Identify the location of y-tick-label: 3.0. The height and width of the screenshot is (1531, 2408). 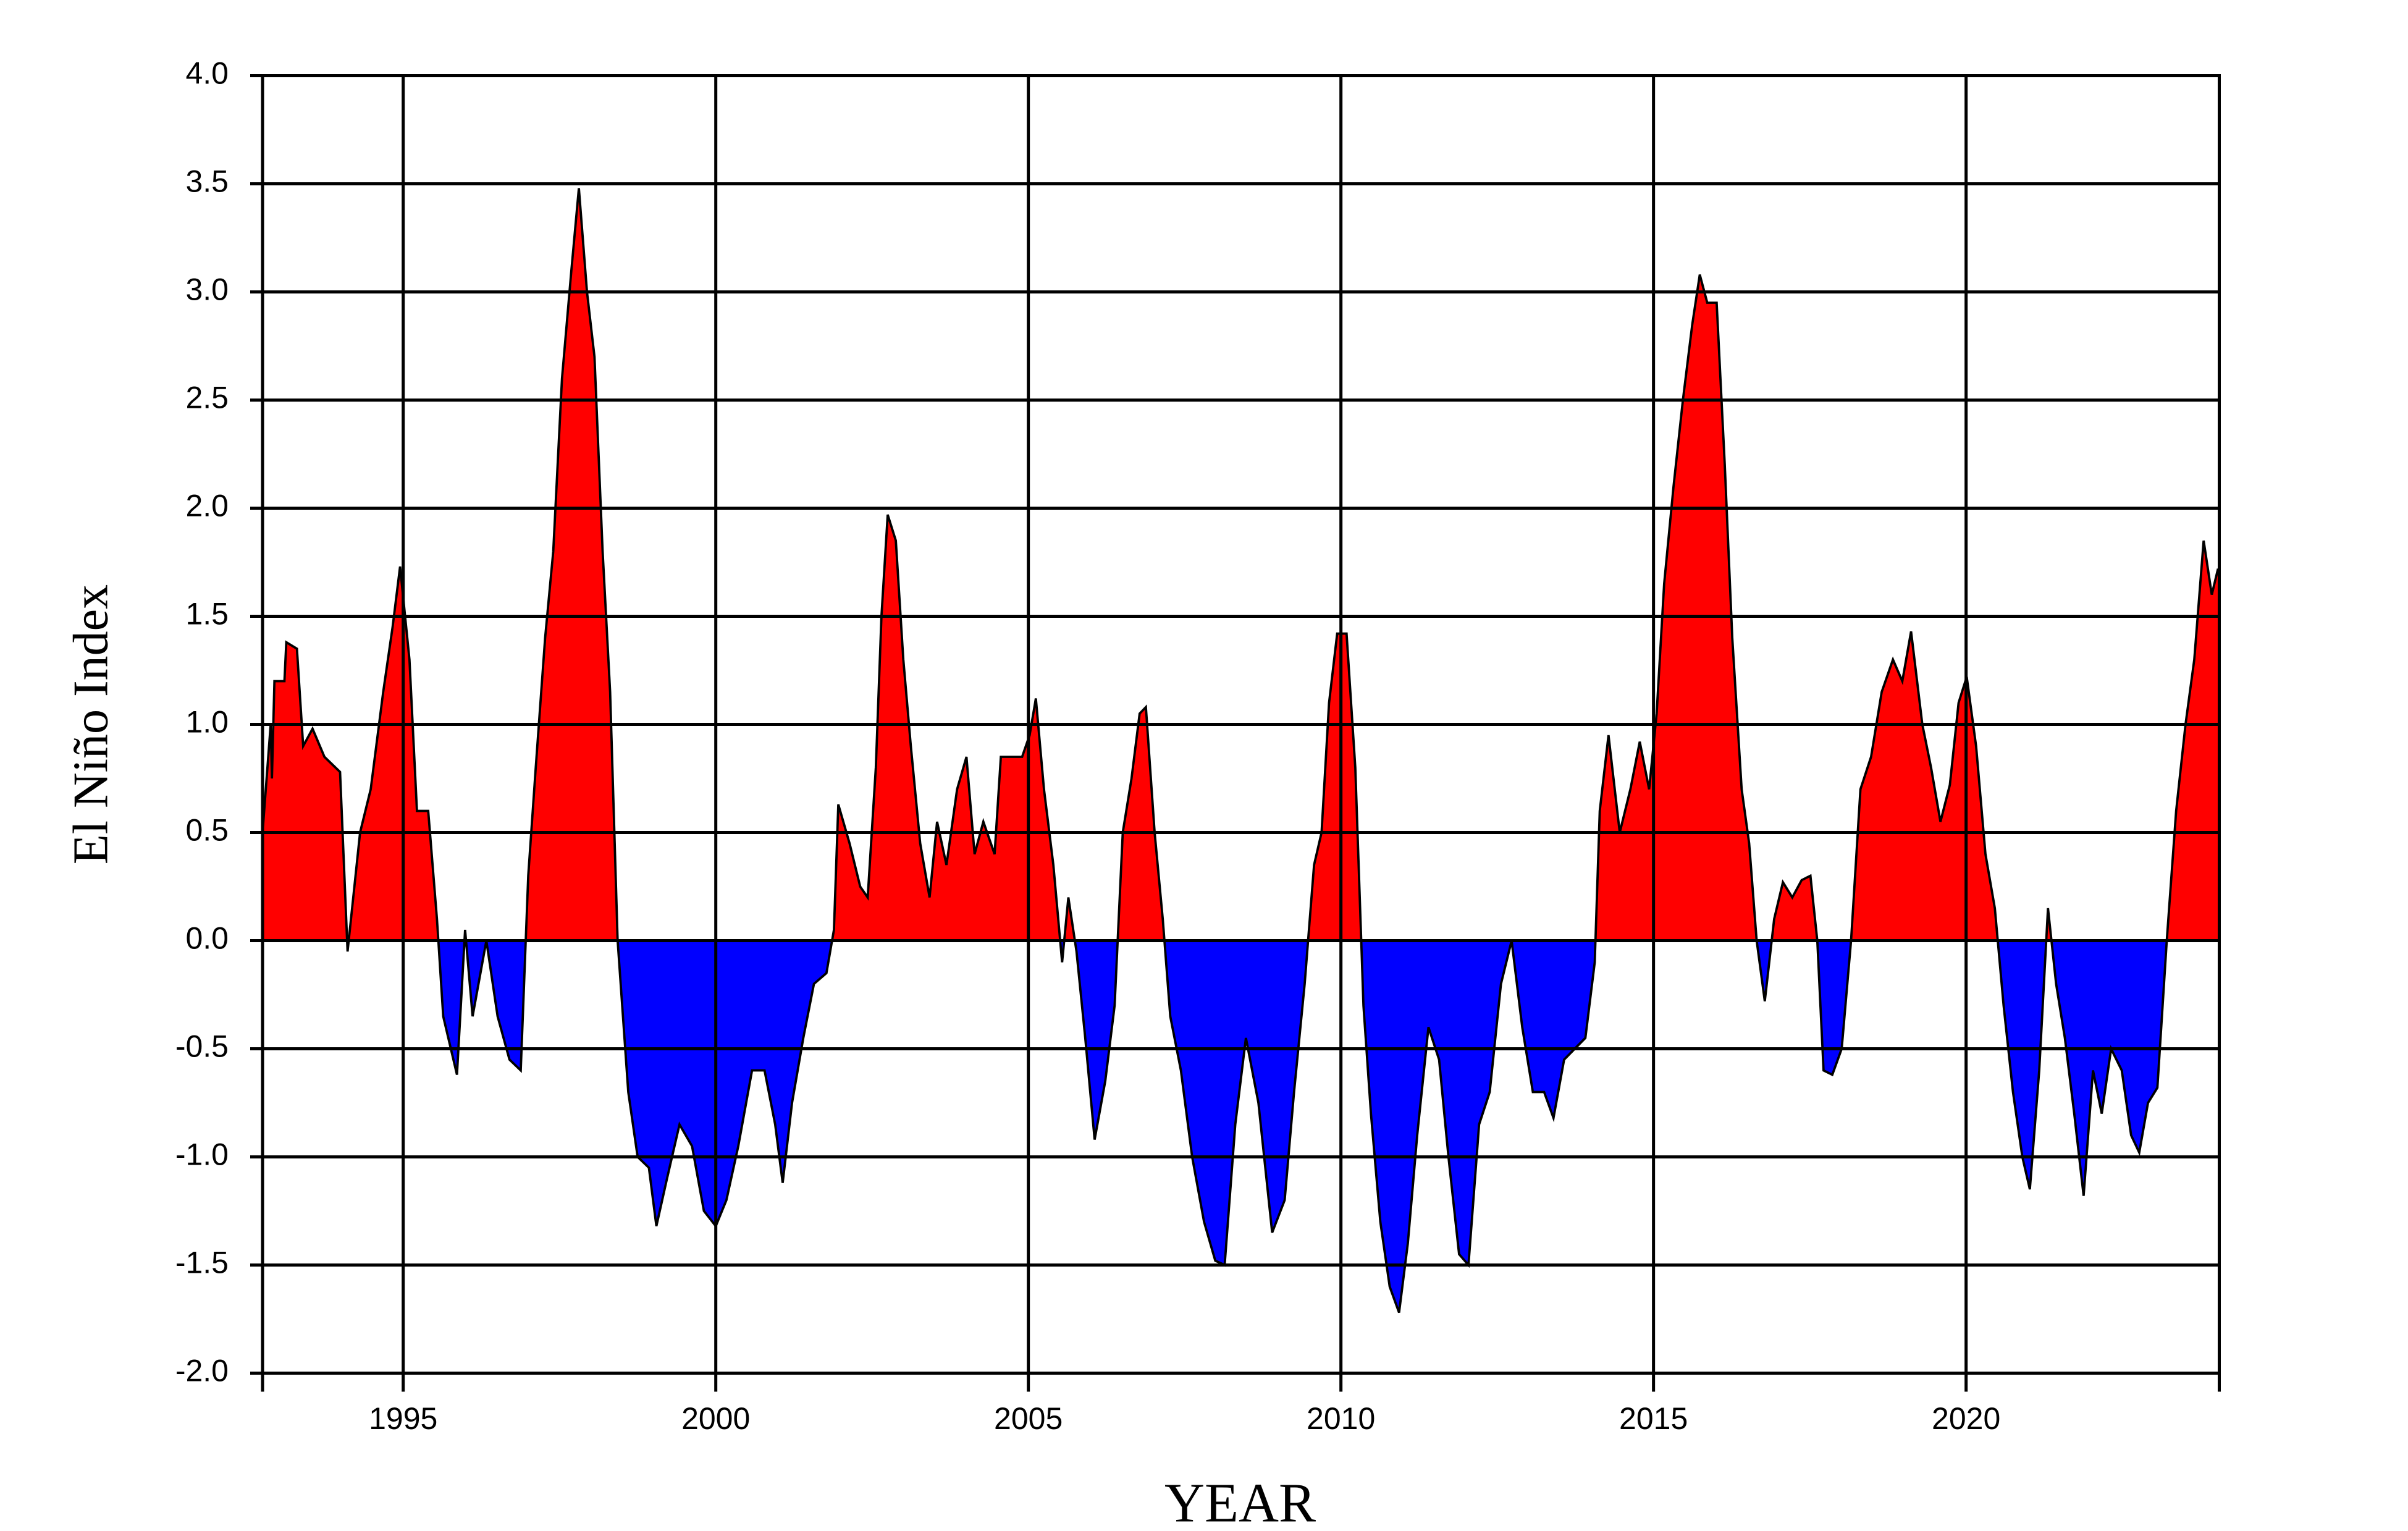
(207, 289).